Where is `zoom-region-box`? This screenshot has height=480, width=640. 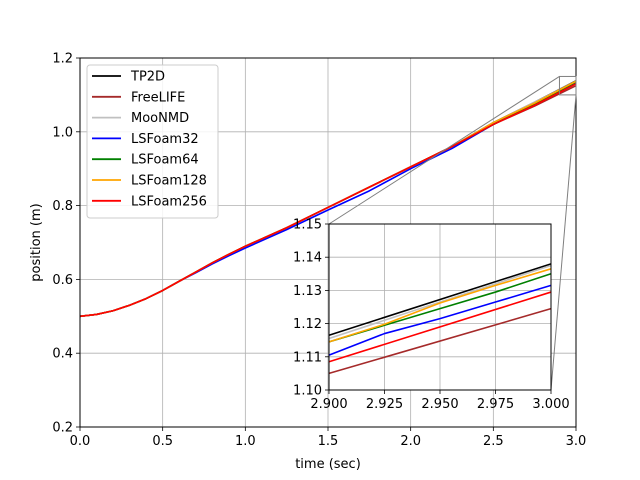
zoom-region-box is located at coordinates (567, 85).